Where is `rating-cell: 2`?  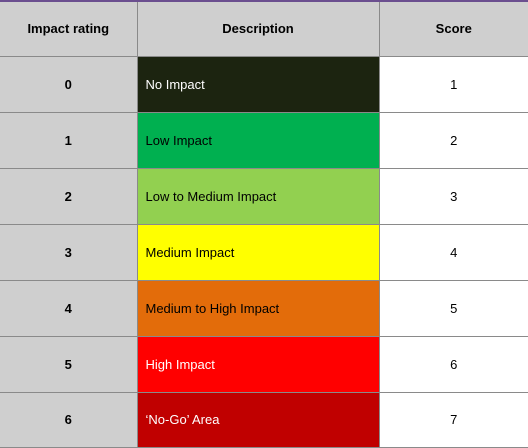
rating-cell: 2 is located at coordinates (69, 196).